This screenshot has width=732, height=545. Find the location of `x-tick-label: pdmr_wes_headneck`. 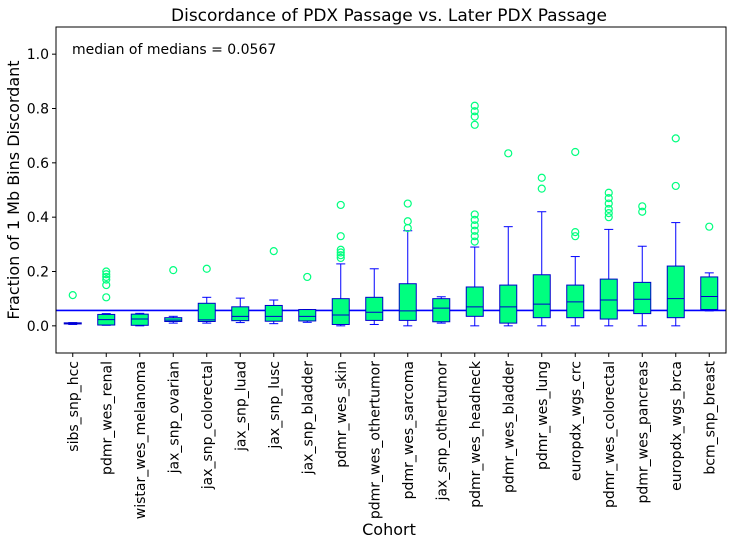

x-tick-label: pdmr_wes_headneck is located at coordinates (476, 434).